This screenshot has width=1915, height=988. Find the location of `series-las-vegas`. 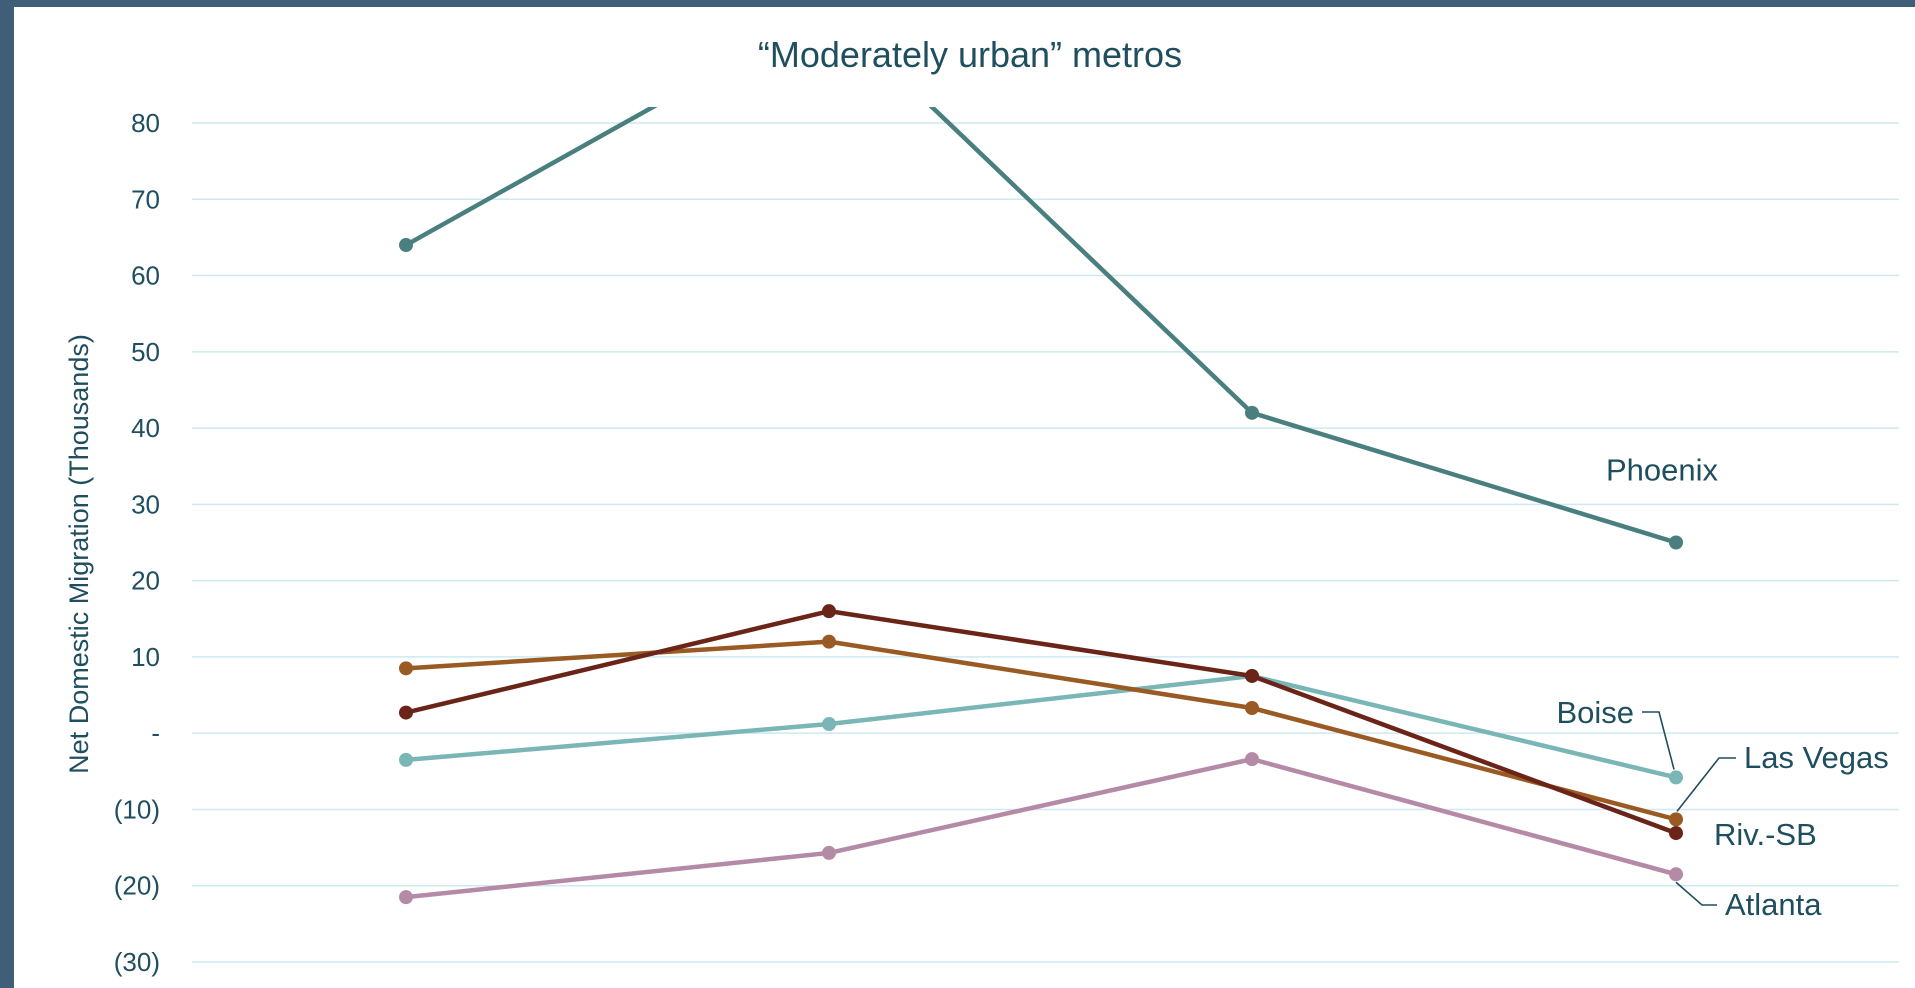

series-las-vegas is located at coordinates (1041, 730).